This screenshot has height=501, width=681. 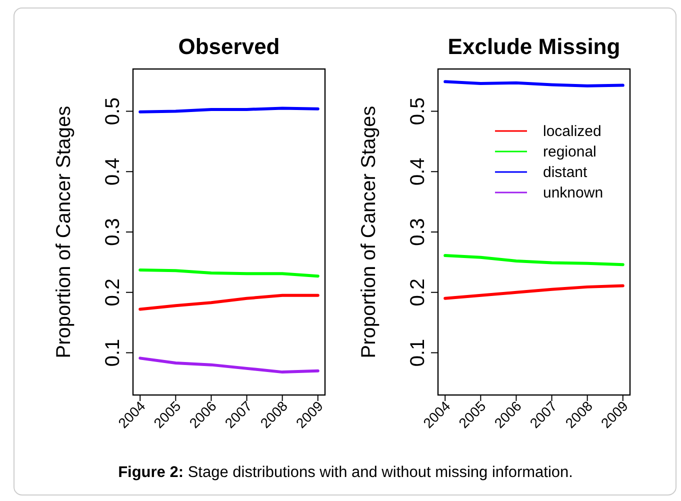 What do you see at coordinates (534, 46) in the screenshot?
I see `chart-title: Exclude Missing` at bounding box center [534, 46].